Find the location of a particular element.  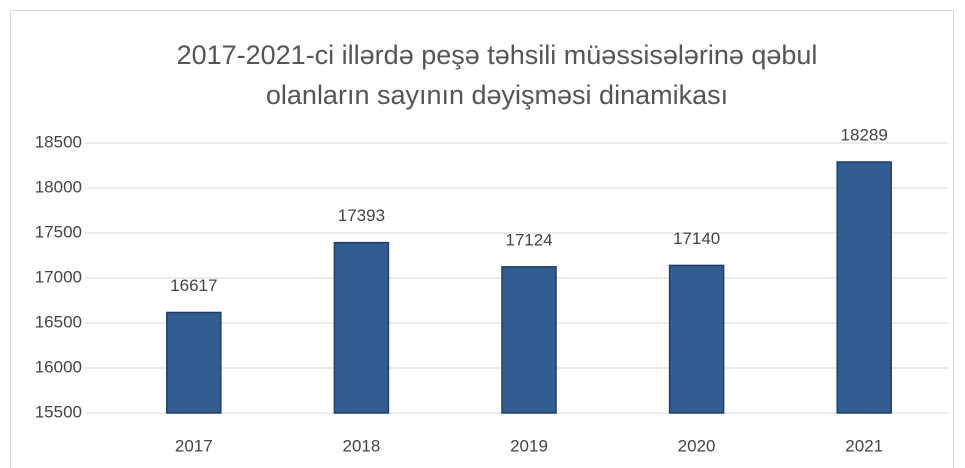

chart-title: olanların sayının dəyişməsi dinamikası is located at coordinates (497, 95).